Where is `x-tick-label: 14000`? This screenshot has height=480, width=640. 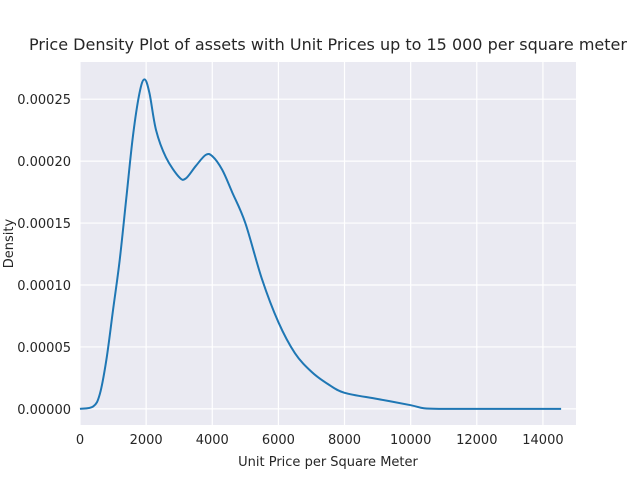
x-tick-label: 14000 is located at coordinates (542, 440).